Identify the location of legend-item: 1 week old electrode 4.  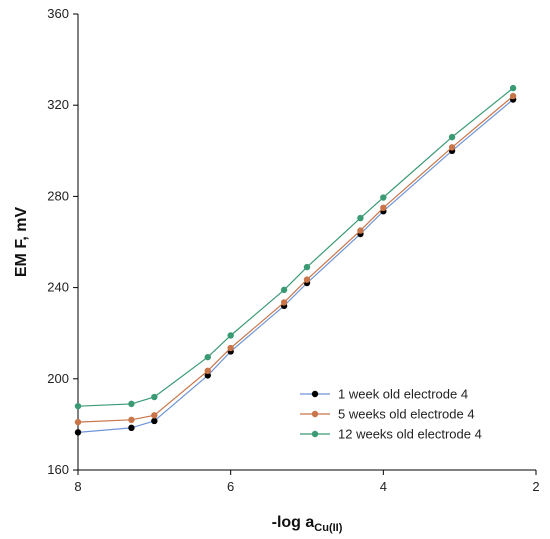
(384, 394).